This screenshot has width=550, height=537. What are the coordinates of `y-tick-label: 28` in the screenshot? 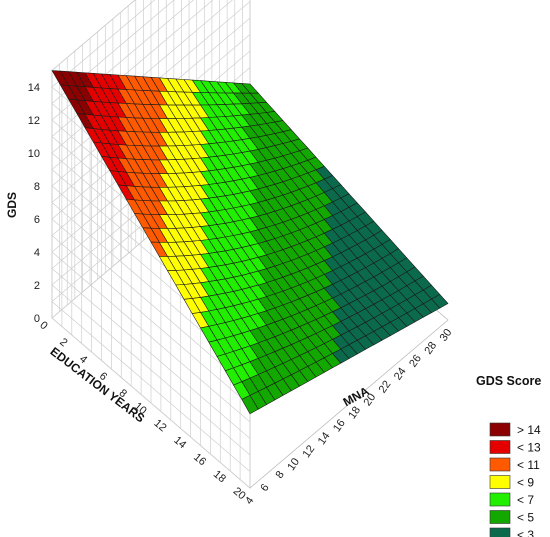 It's located at (430, 348).